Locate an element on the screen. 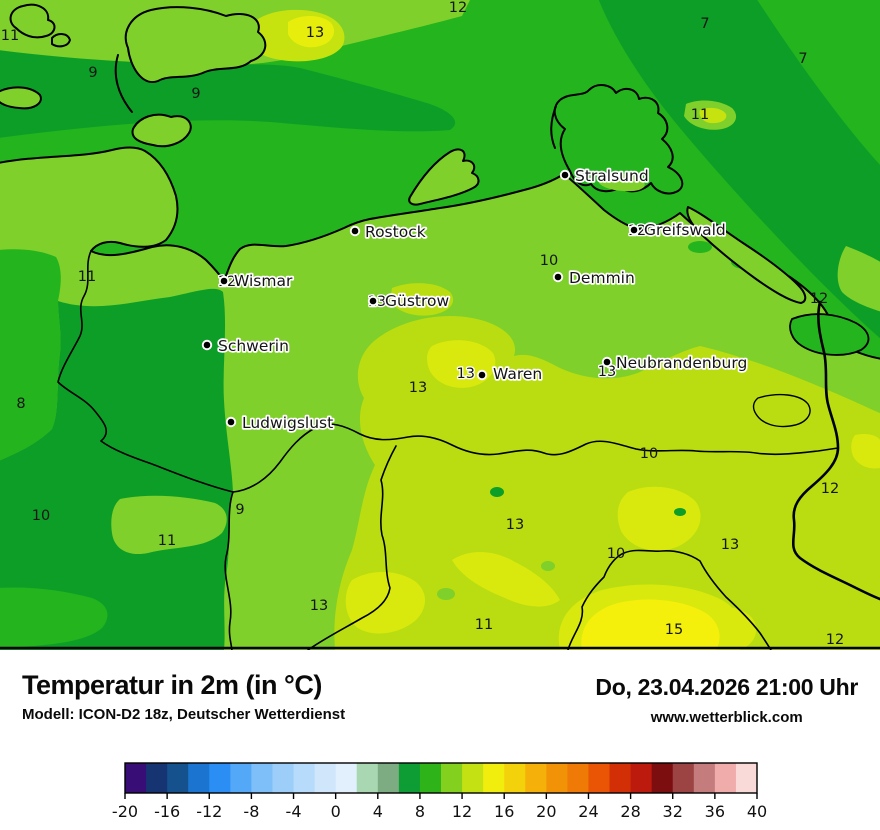 The image size is (880, 830). city-marker-neubrandenburg: 13 Neubrandenburg is located at coordinates (672, 366).